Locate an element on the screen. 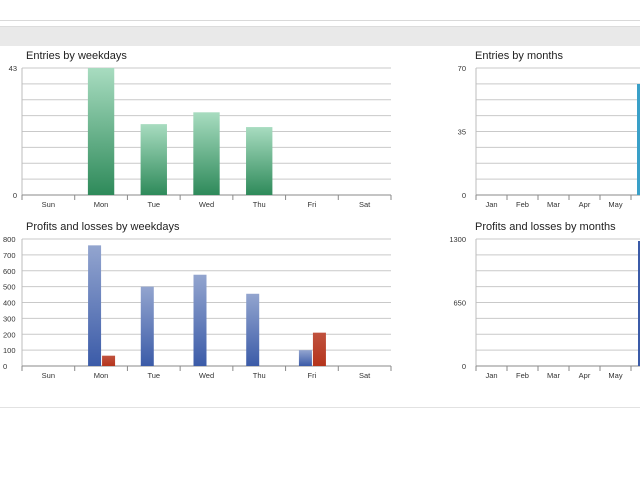  entries-by-months-panel: Entries by months 0 35 70 Jan Feb Mar Apr May is located at coordinates (540, 131).